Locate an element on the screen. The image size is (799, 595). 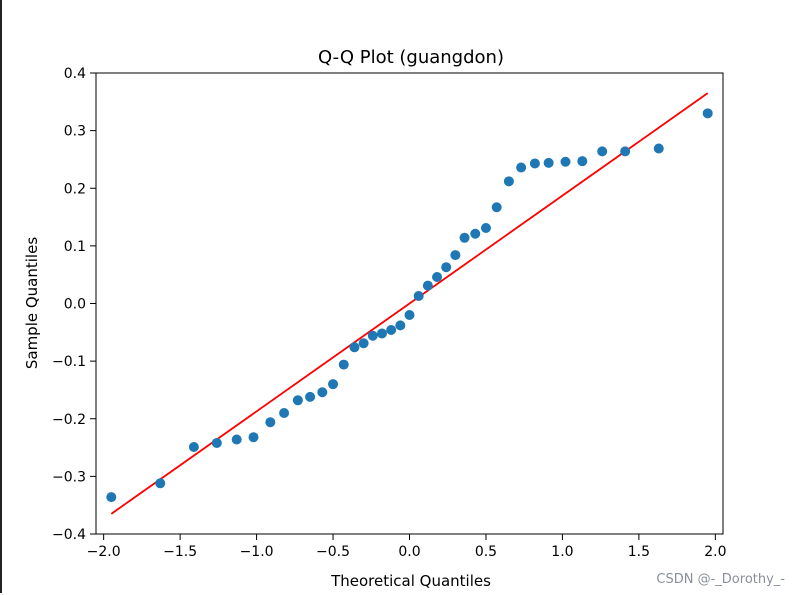
x-tick-label: 1.0 is located at coordinates (562, 552).